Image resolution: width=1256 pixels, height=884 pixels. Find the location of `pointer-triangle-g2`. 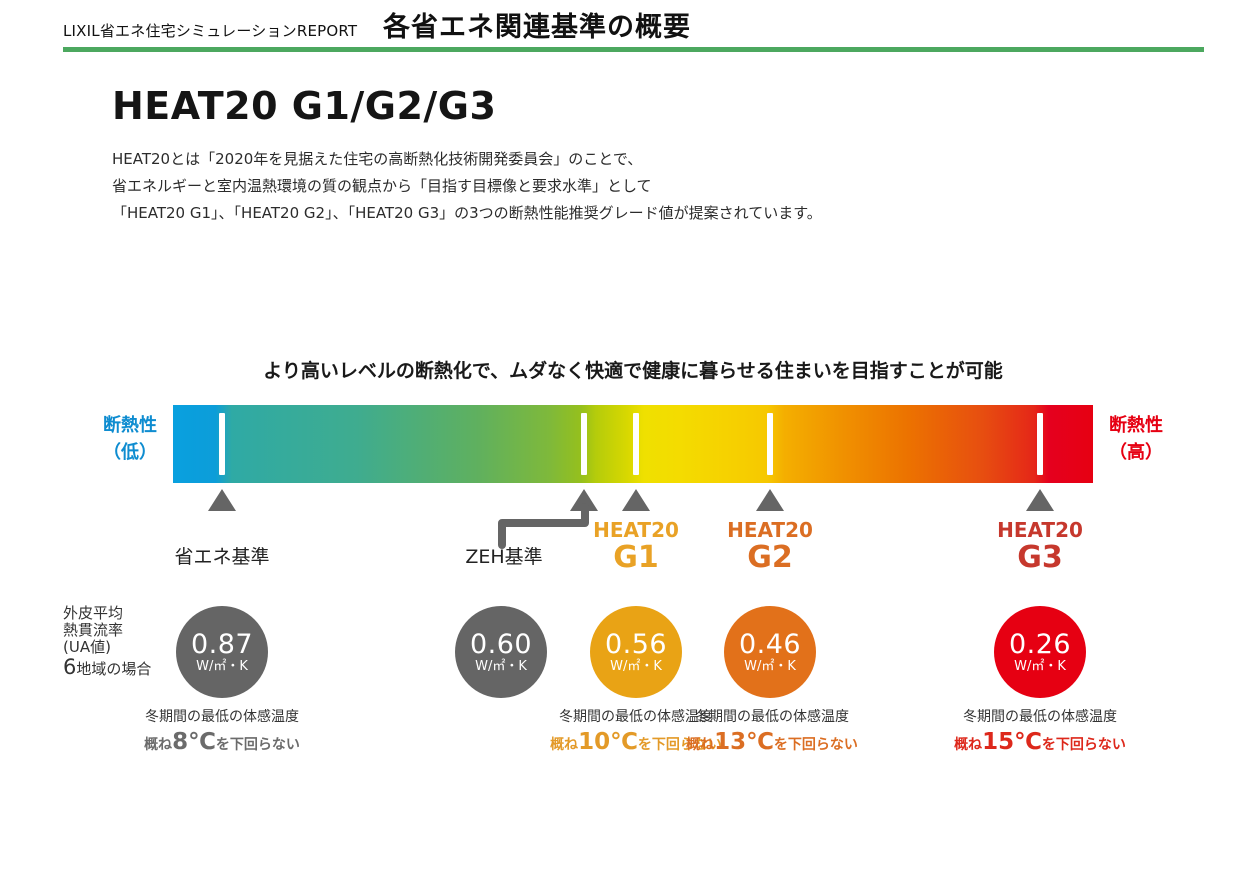

pointer-triangle-g2 is located at coordinates (770, 500).